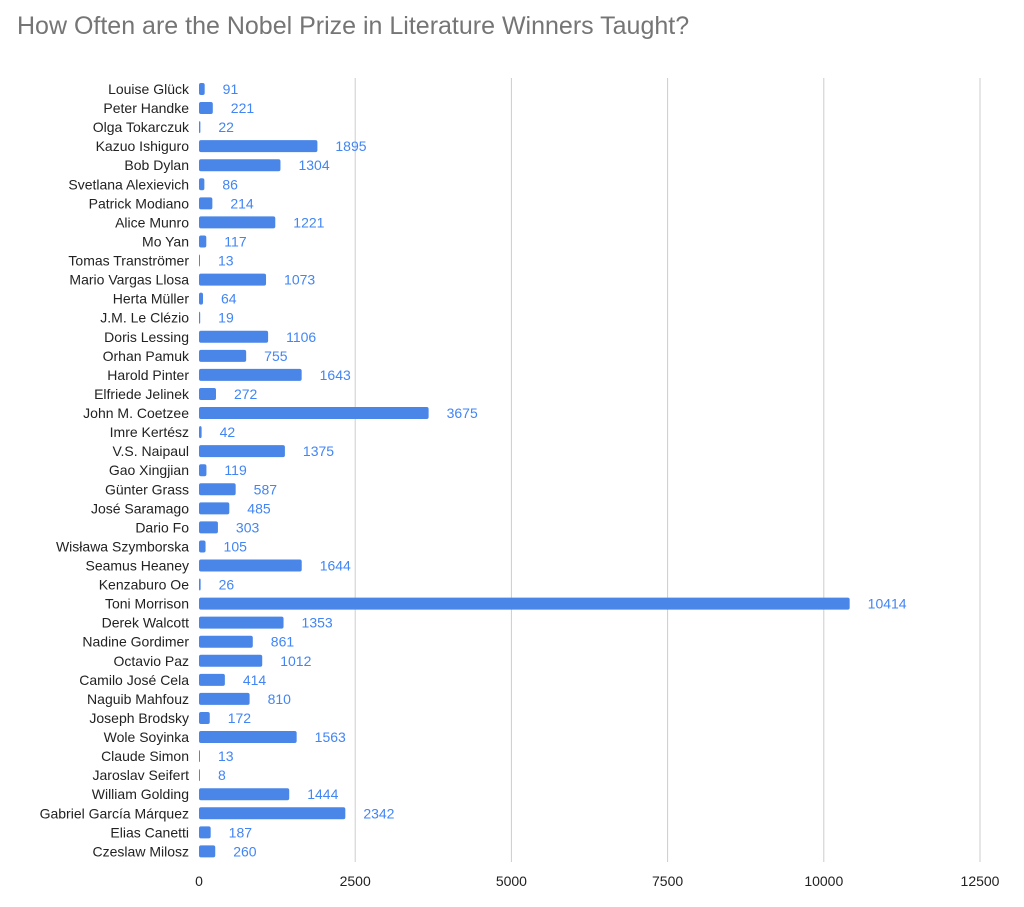 This screenshot has width=1024, height=907. I want to click on value-label: 485, so click(259, 508).